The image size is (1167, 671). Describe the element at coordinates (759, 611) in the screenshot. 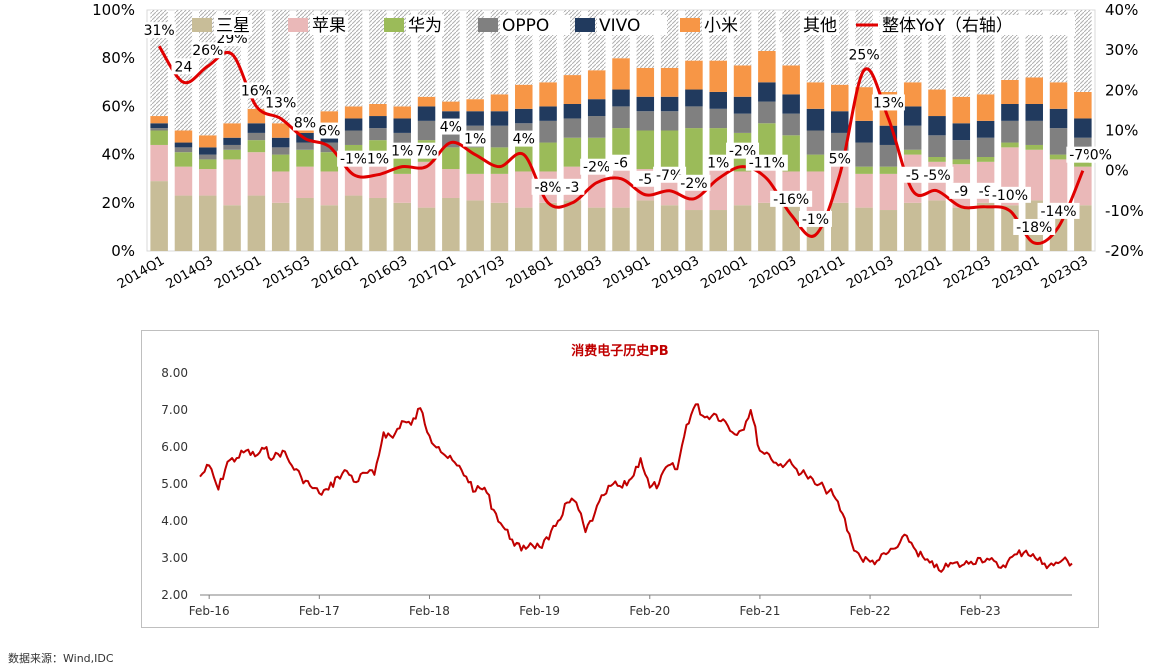

I see `x-tick-label: Feb-21` at that location.